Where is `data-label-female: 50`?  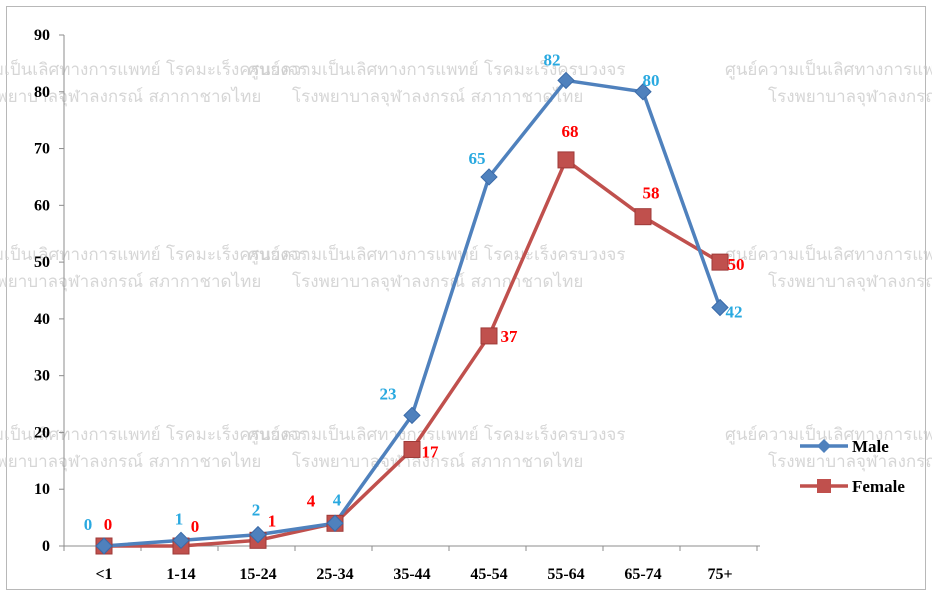
data-label-female: 50 is located at coordinates (736, 264).